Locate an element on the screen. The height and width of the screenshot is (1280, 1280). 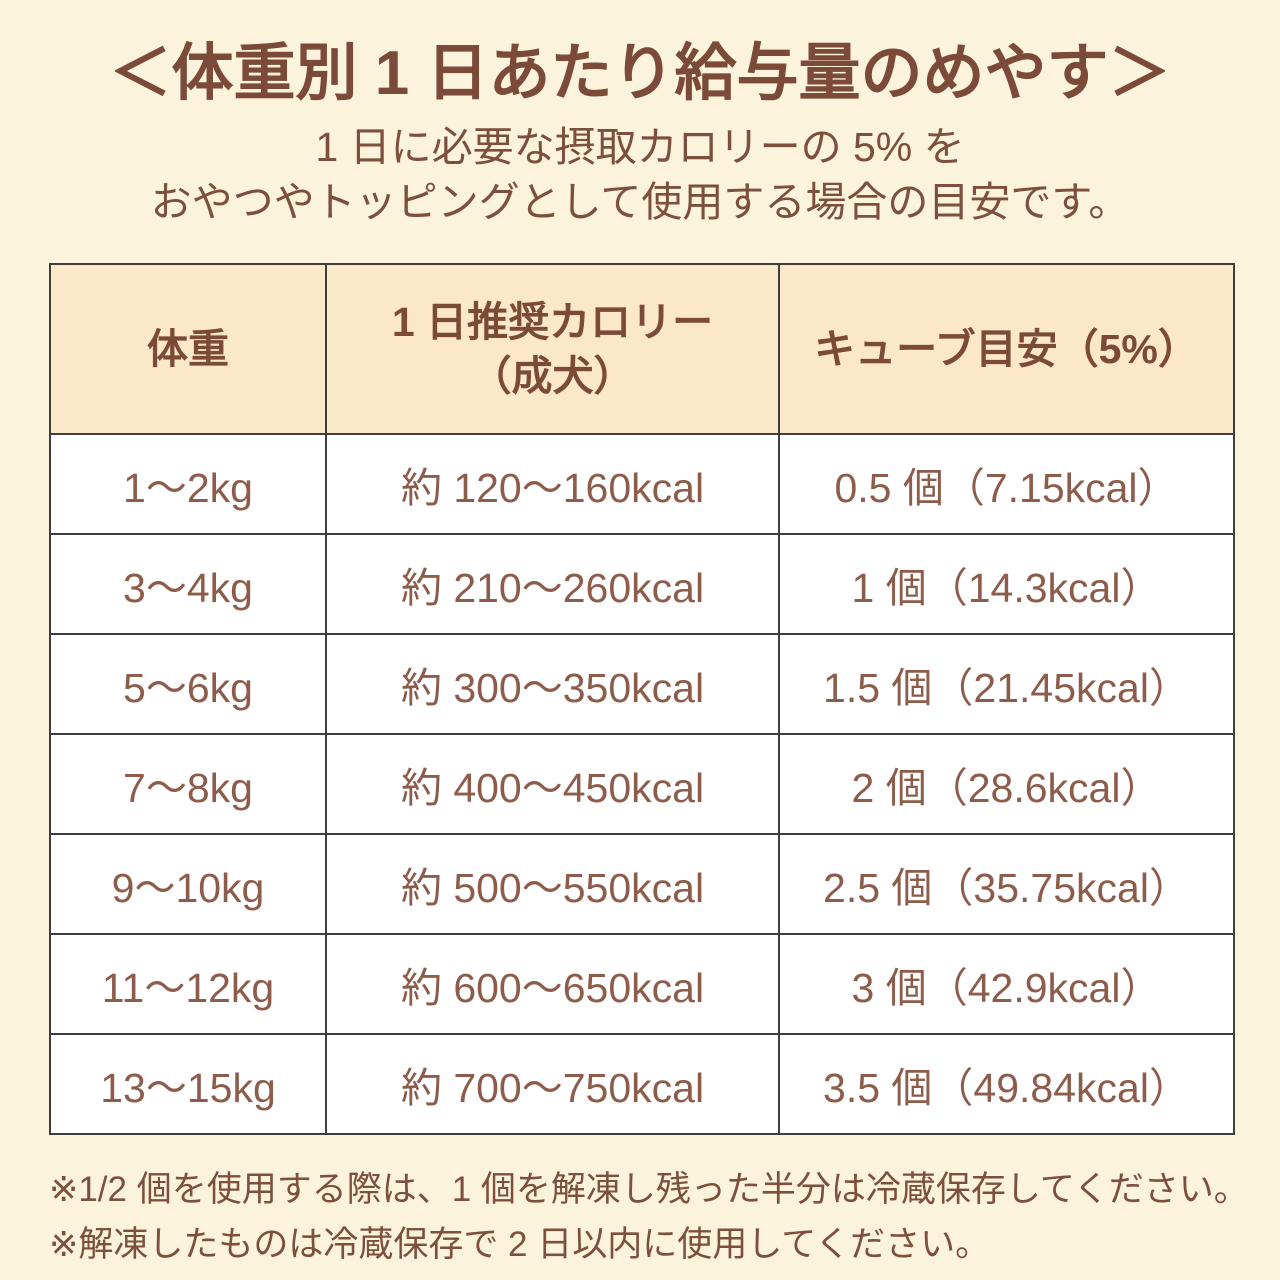
weight-cell: 3〜4kg is located at coordinates (188, 584).